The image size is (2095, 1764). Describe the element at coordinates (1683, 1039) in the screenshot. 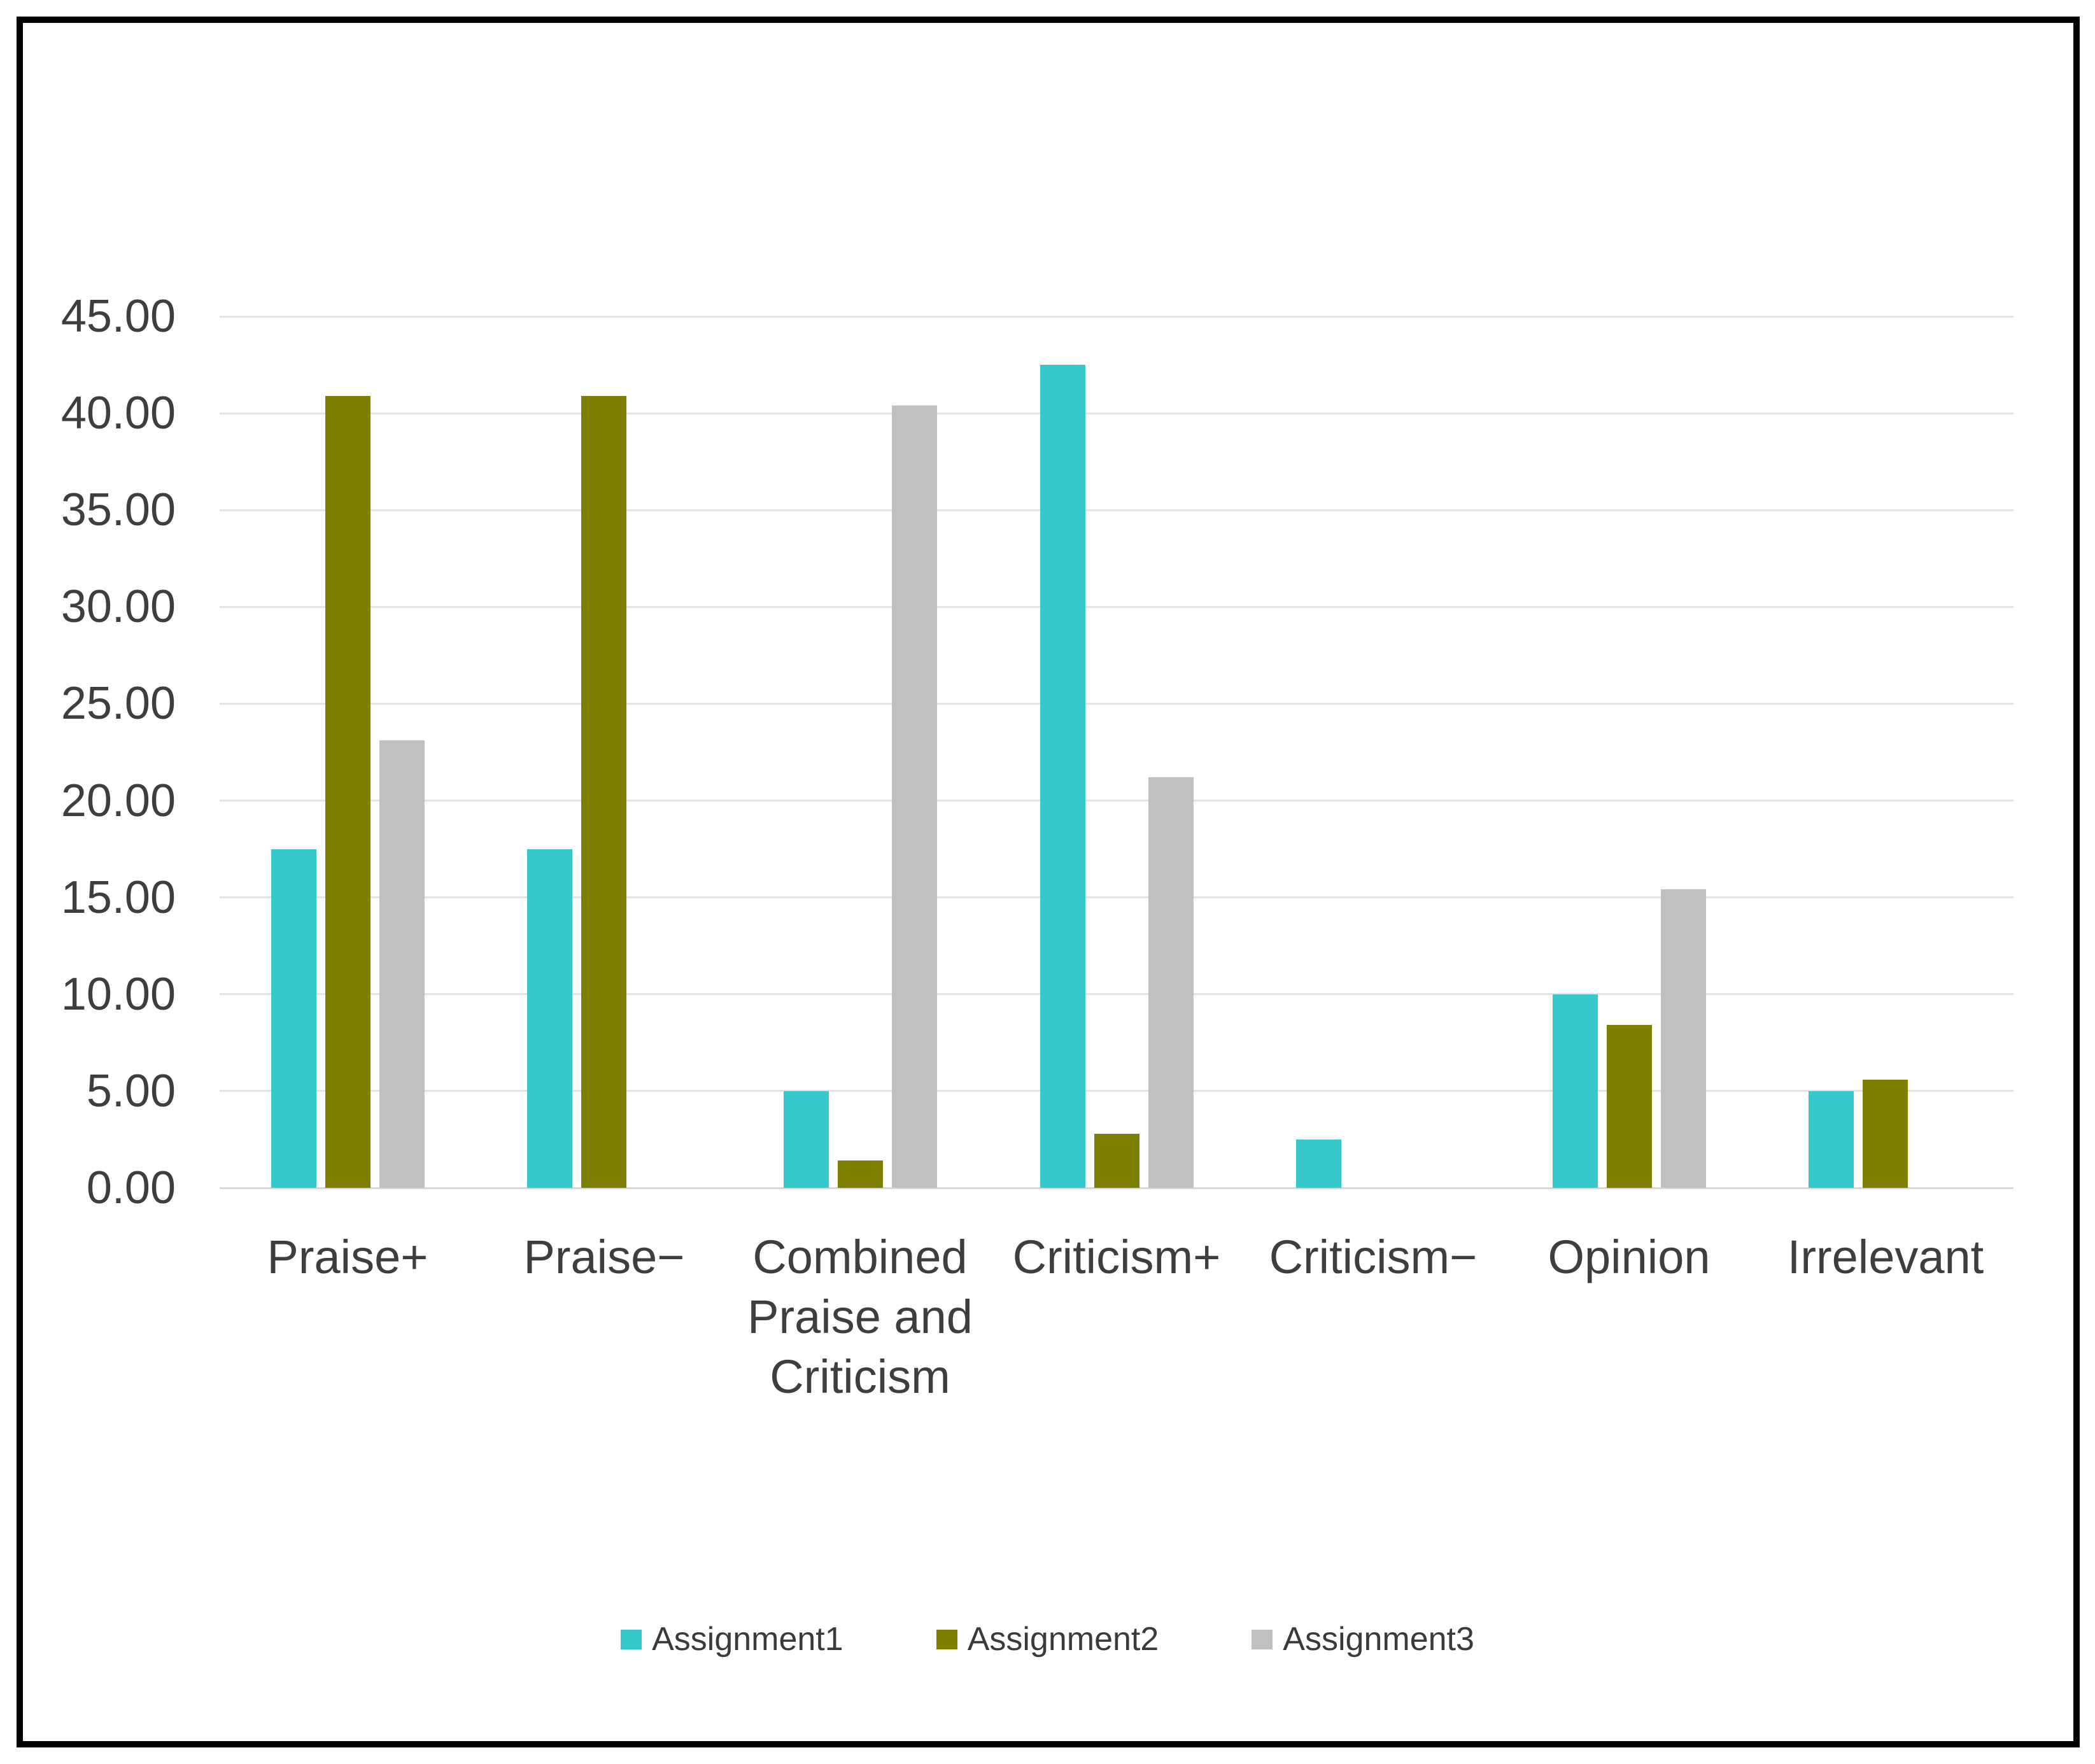

I see `bar-assignment3-opinion` at that location.